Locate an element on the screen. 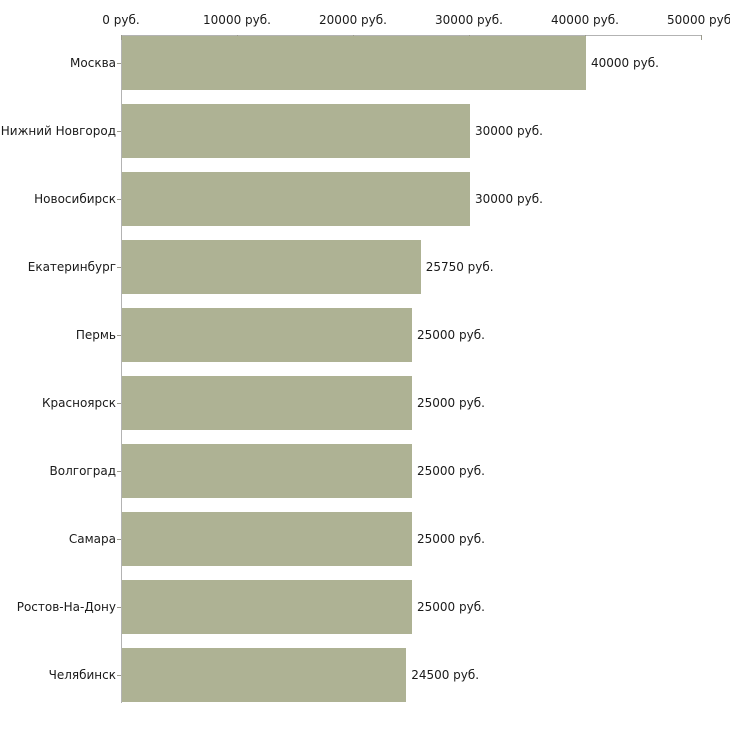 This screenshot has height=730, width=730. bar-value-label: 24500 руб. is located at coordinates (445, 675).